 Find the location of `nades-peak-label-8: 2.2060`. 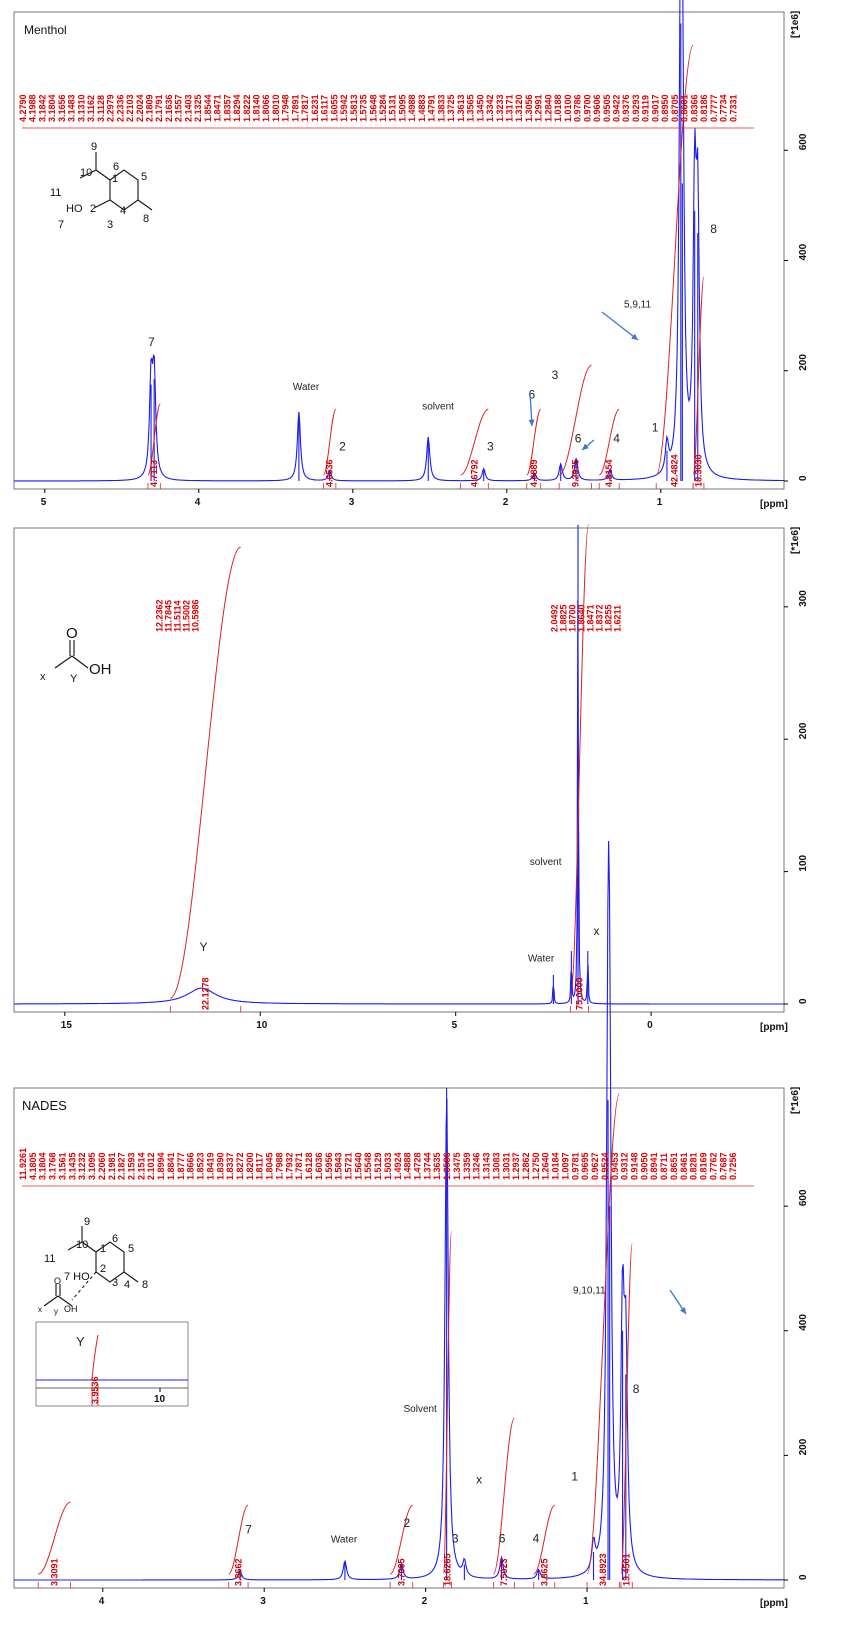

nades-peak-label-8: 2.2060 is located at coordinates (102, 1166).